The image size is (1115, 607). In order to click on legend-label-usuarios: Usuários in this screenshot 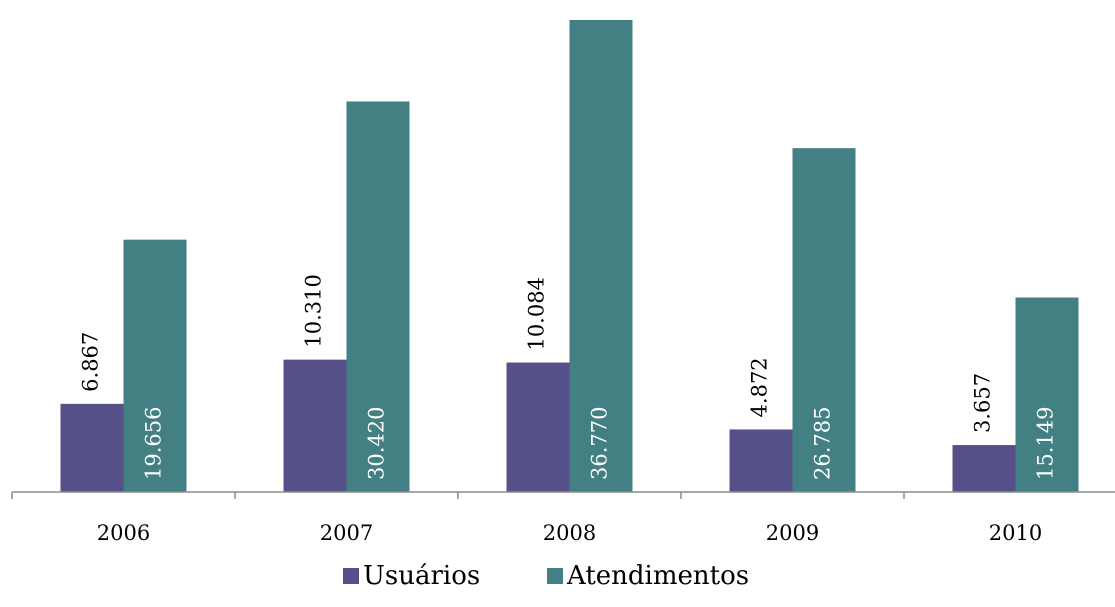, I will do `click(421, 576)`.